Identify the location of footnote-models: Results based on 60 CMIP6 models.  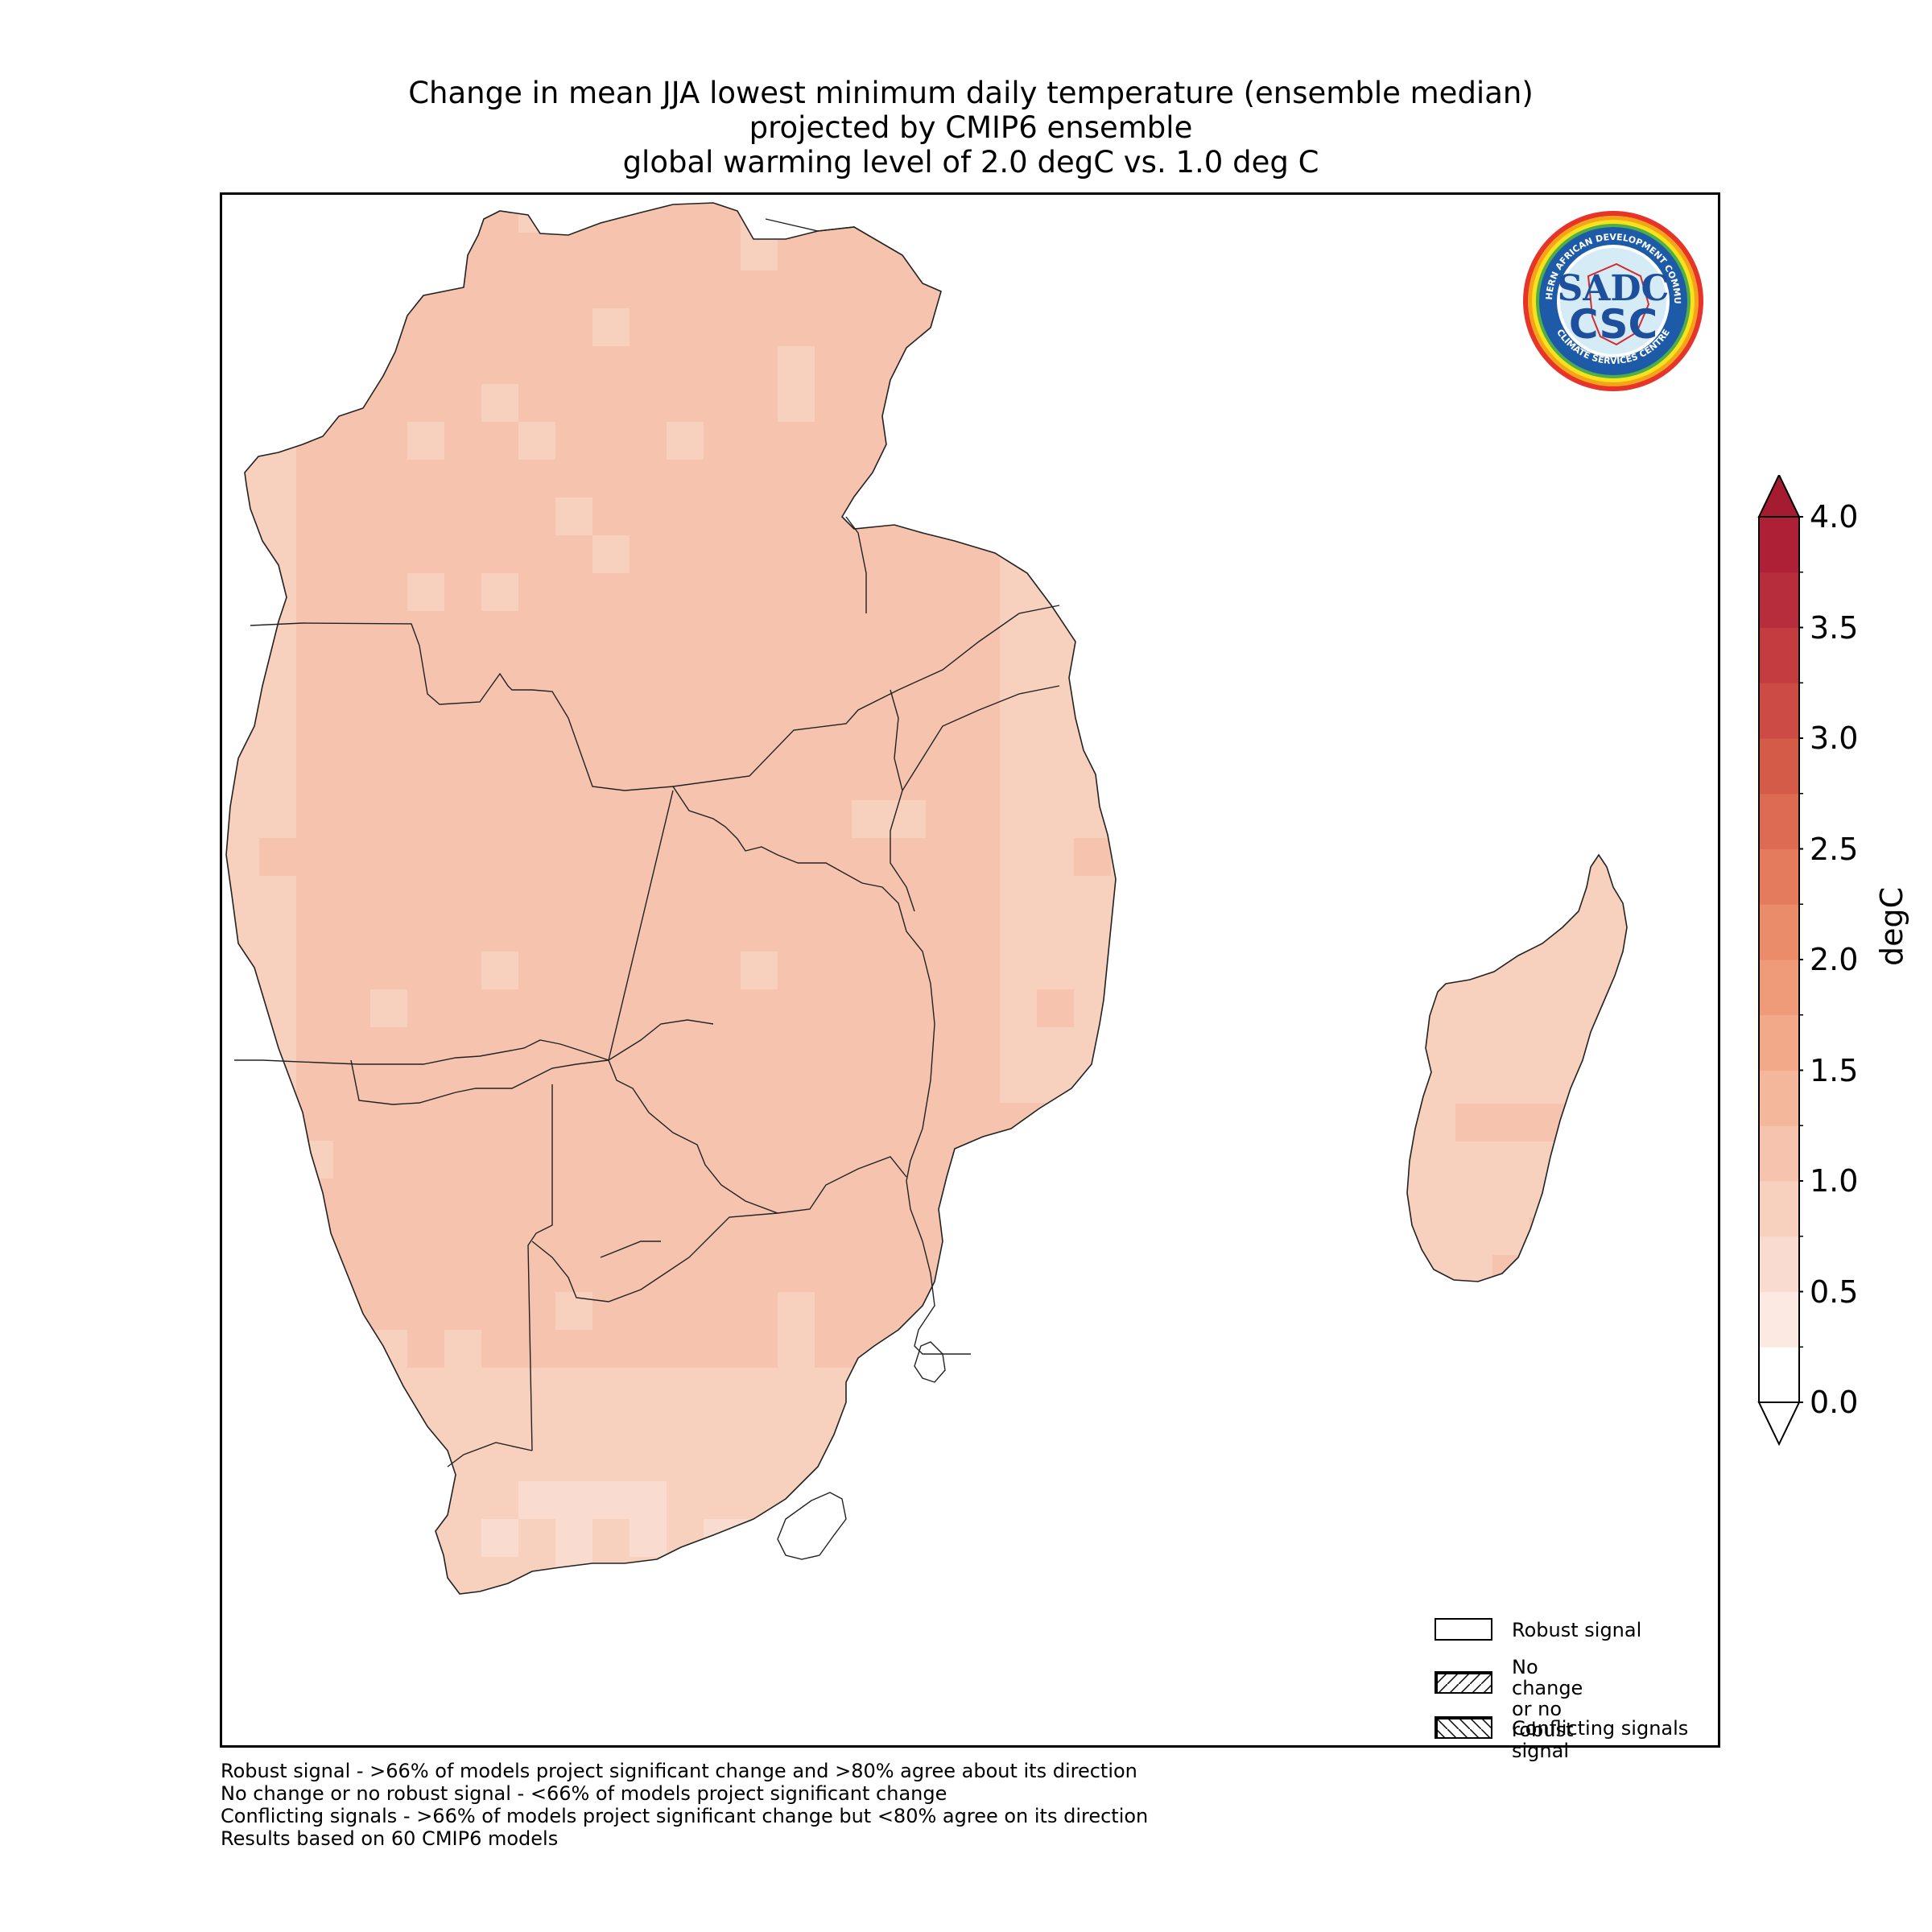
(390, 1838).